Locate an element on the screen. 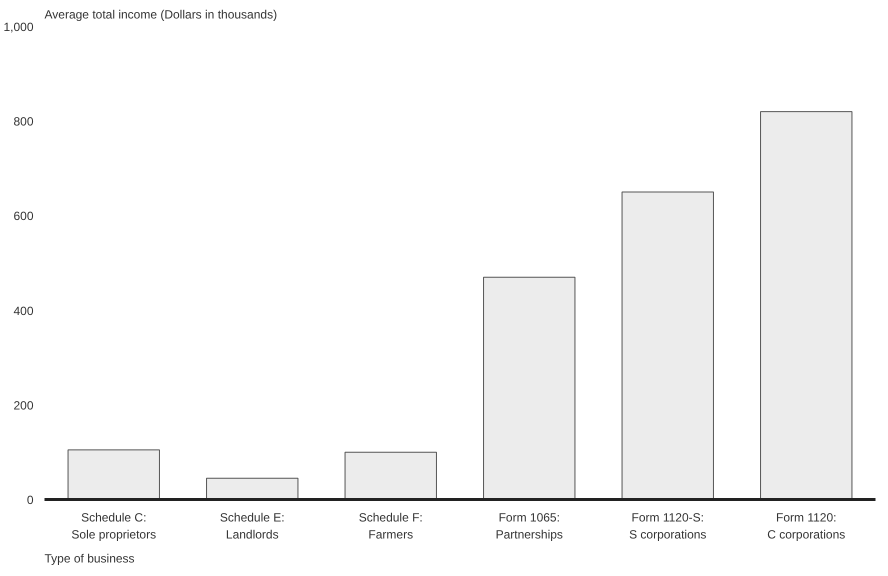 The width and height of the screenshot is (888, 576). x-tick-label: Schedule E: Landlords is located at coordinates (252, 526).